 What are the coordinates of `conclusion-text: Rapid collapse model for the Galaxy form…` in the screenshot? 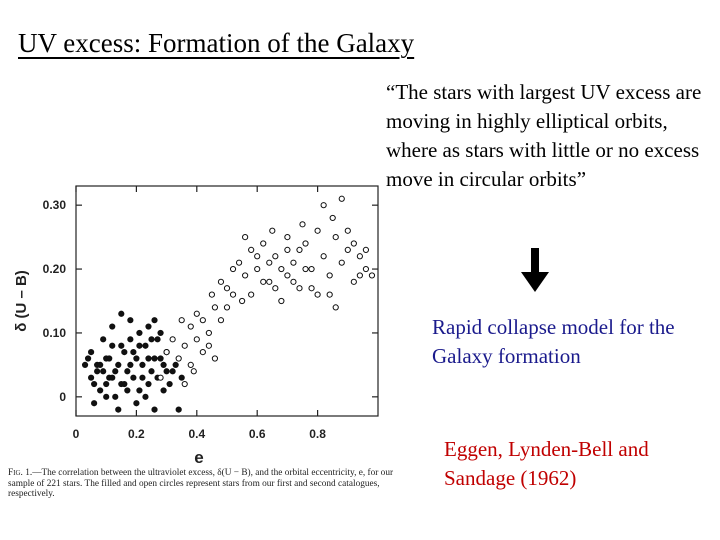 It's located at (553, 341).